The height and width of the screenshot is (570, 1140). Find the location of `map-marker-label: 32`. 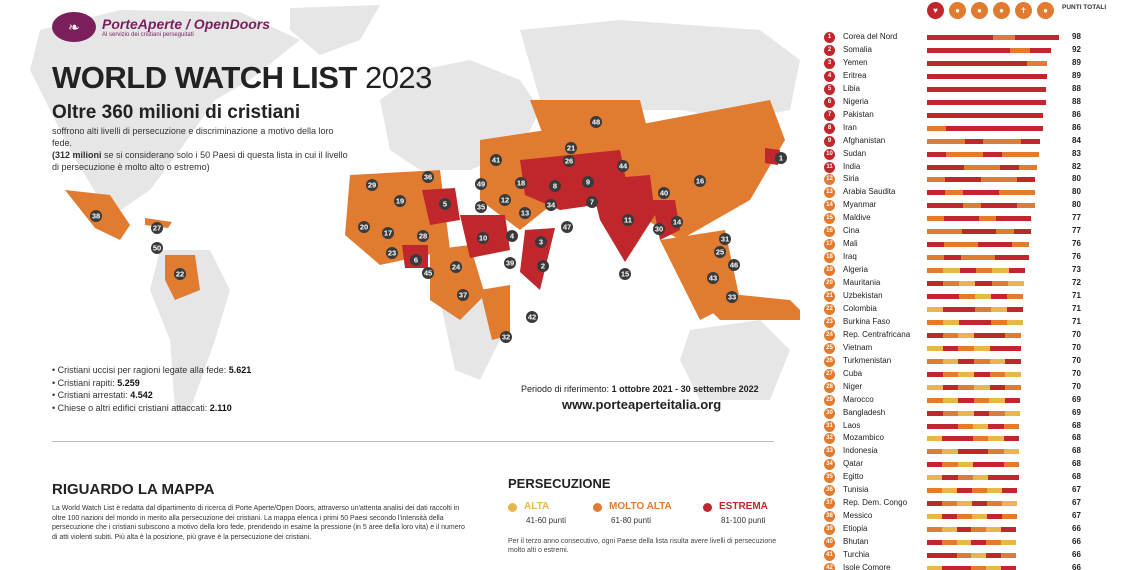

map-marker-label: 32 is located at coordinates (506, 337).